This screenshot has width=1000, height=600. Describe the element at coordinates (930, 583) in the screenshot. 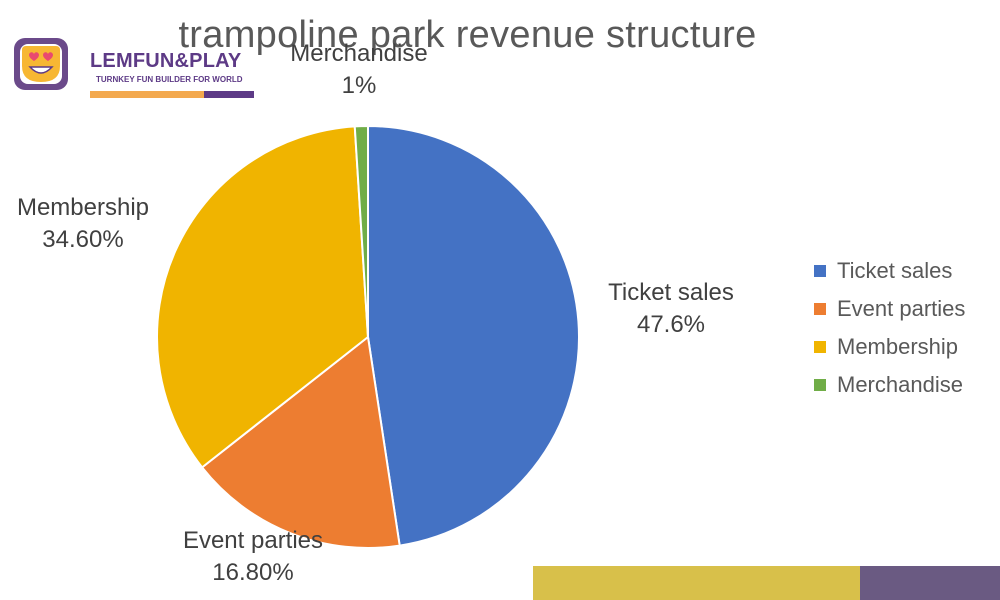

I see `decor-bar-purple` at that location.